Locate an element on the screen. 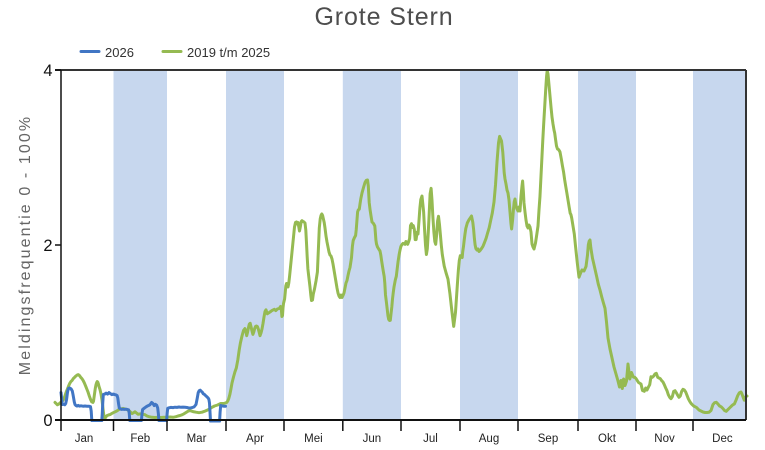 The height and width of the screenshot is (450, 765). svg-text: 2 is located at coordinates (47, 246).